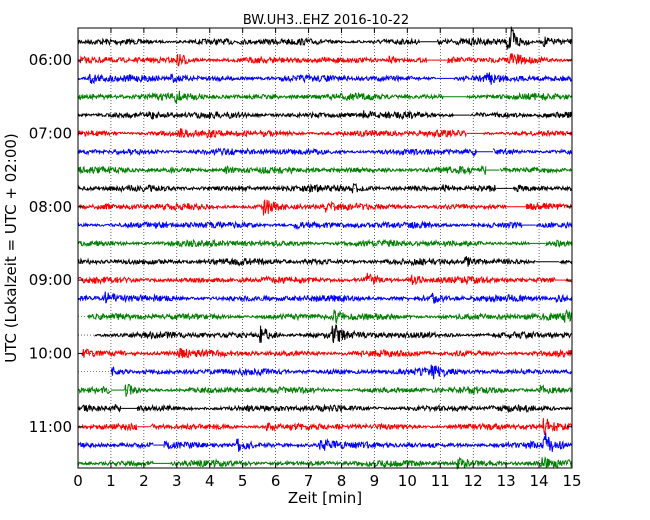  I want to click on x-tick-label: 15, so click(571, 481).